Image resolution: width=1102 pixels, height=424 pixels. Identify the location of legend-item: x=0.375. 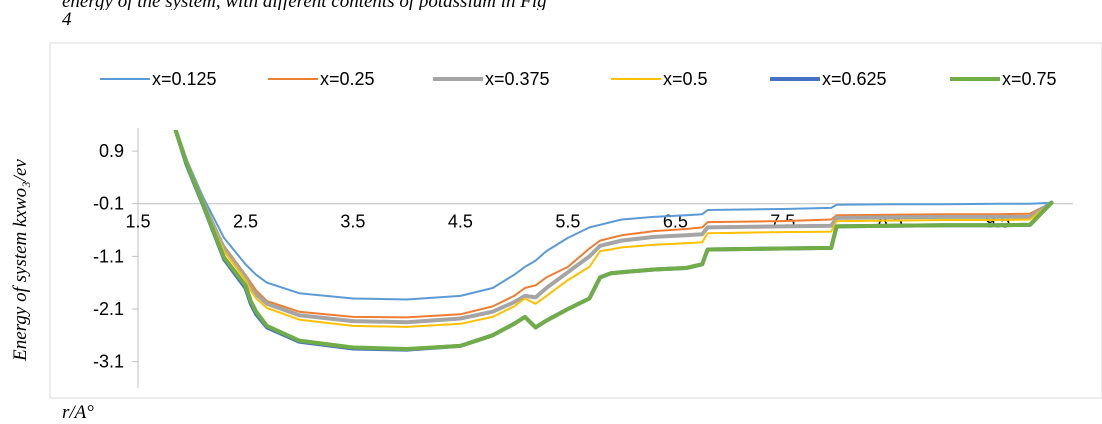
(491, 79).